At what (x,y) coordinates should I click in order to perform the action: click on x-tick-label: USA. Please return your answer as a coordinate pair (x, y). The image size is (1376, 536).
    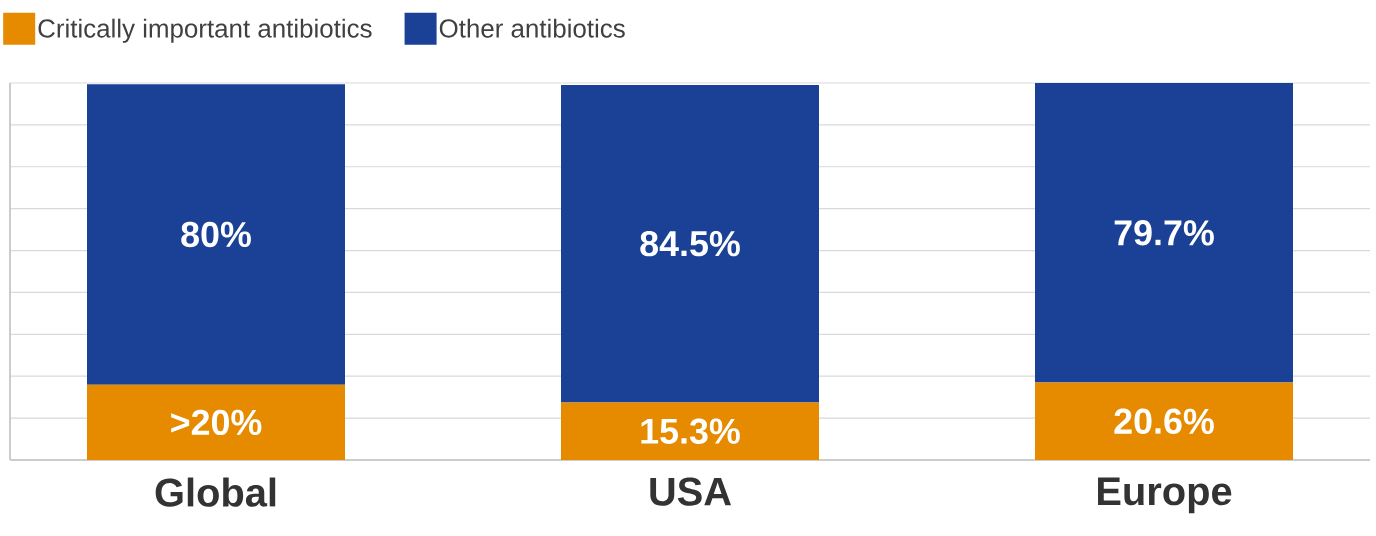
    Looking at the image, I should click on (690, 491).